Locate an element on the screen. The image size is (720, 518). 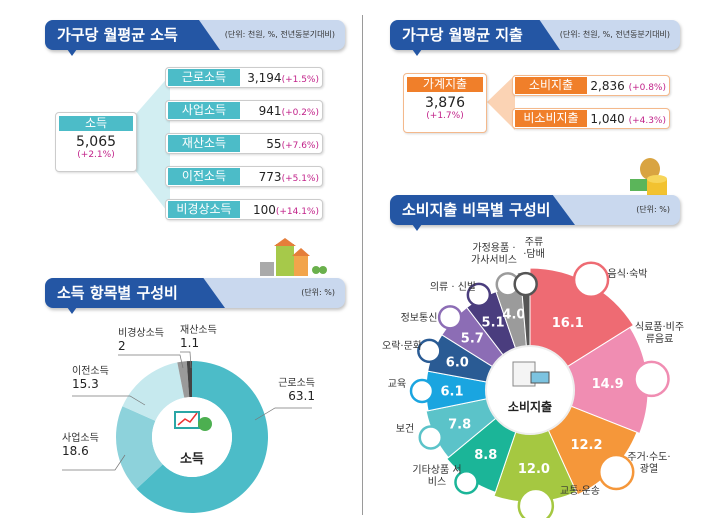
income-connector is located at coordinates (152, 145).